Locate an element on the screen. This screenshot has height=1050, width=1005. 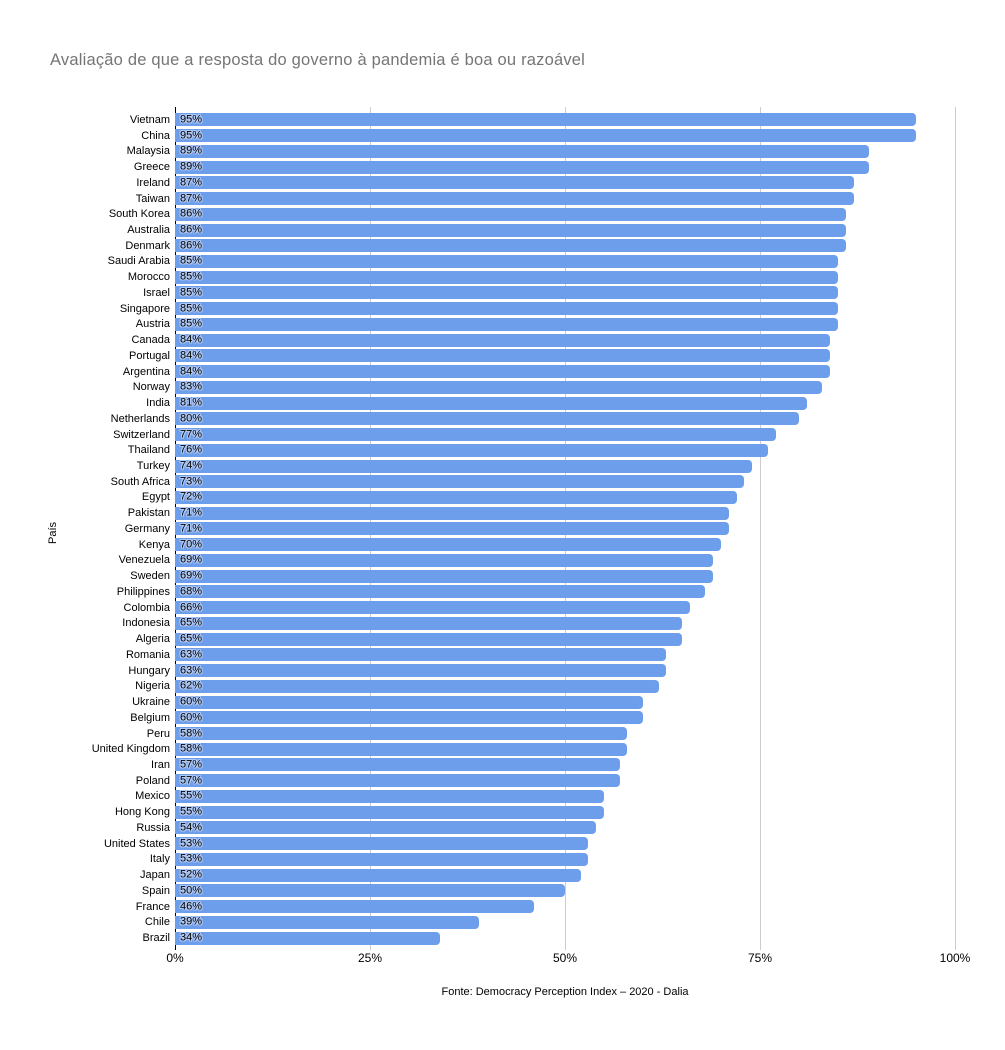
bar-row: Poland 57% is located at coordinates (477, 781).